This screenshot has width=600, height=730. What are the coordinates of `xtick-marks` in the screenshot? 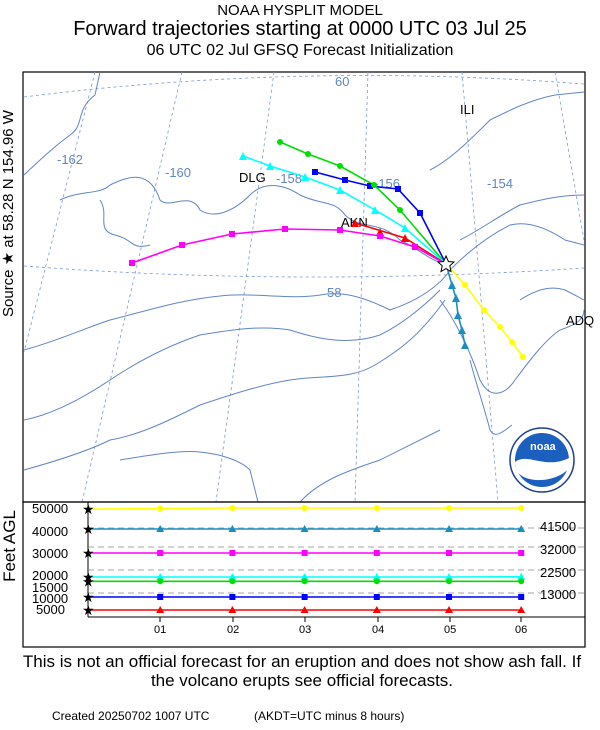 It's located at (340, 619).